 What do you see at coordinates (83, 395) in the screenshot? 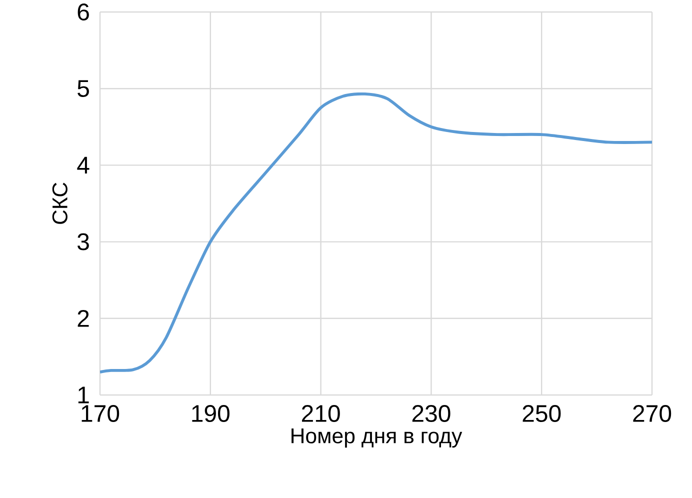
I see `y-tick-label: 1` at bounding box center [83, 395].